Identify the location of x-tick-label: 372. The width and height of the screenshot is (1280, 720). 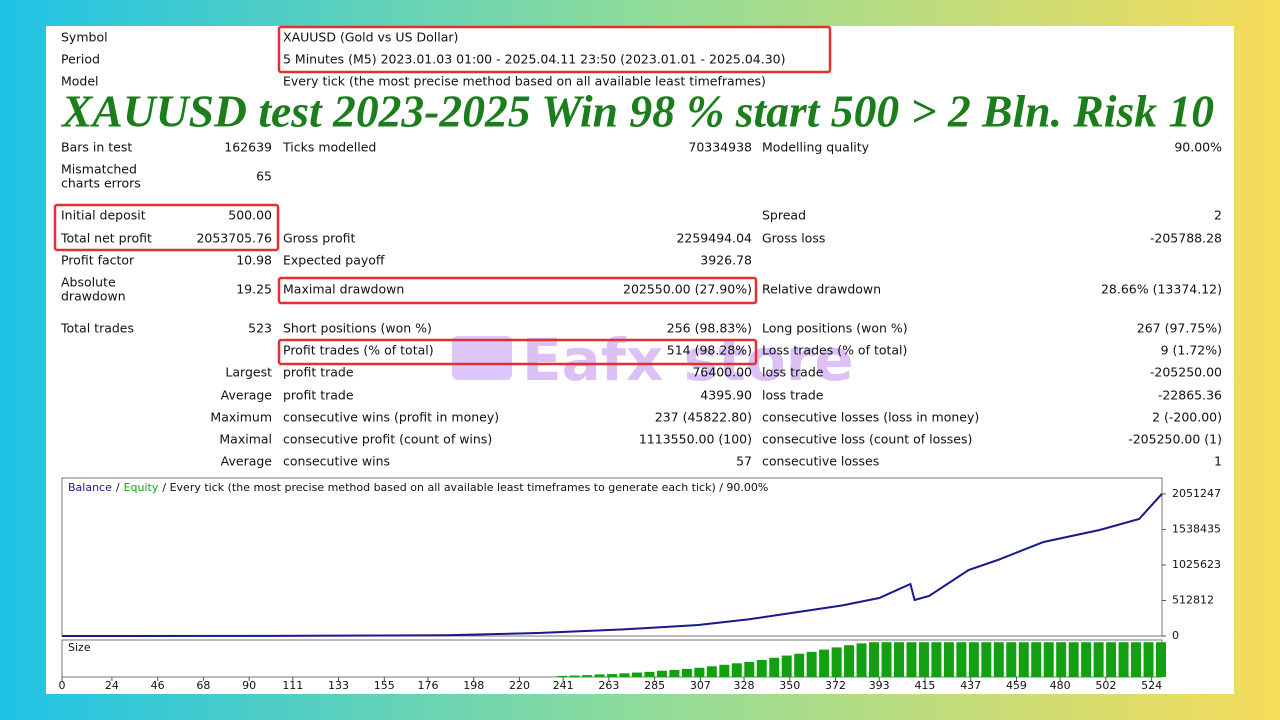
(835, 685).